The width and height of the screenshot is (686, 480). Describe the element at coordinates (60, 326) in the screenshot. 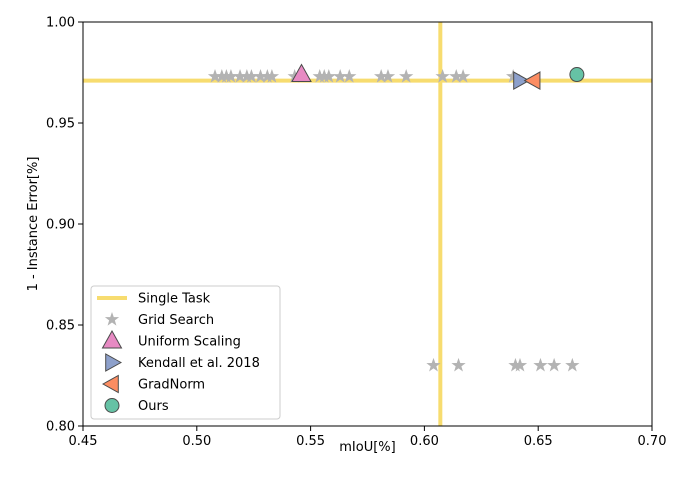

I see `y-tick-label: 0.85` at that location.